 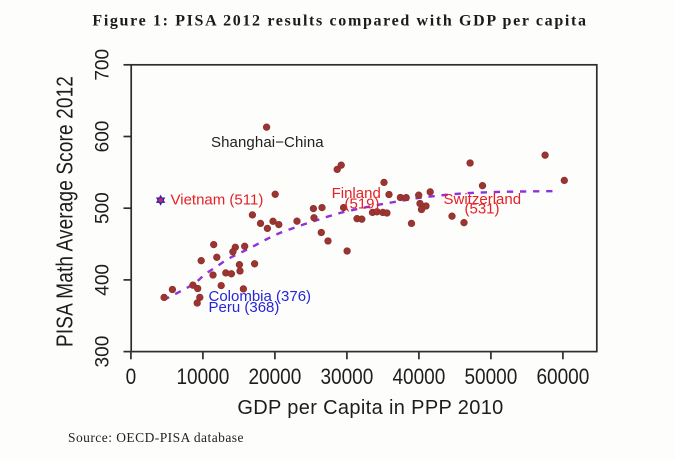 I want to click on svg-text: 60000, so click(x=562, y=377).